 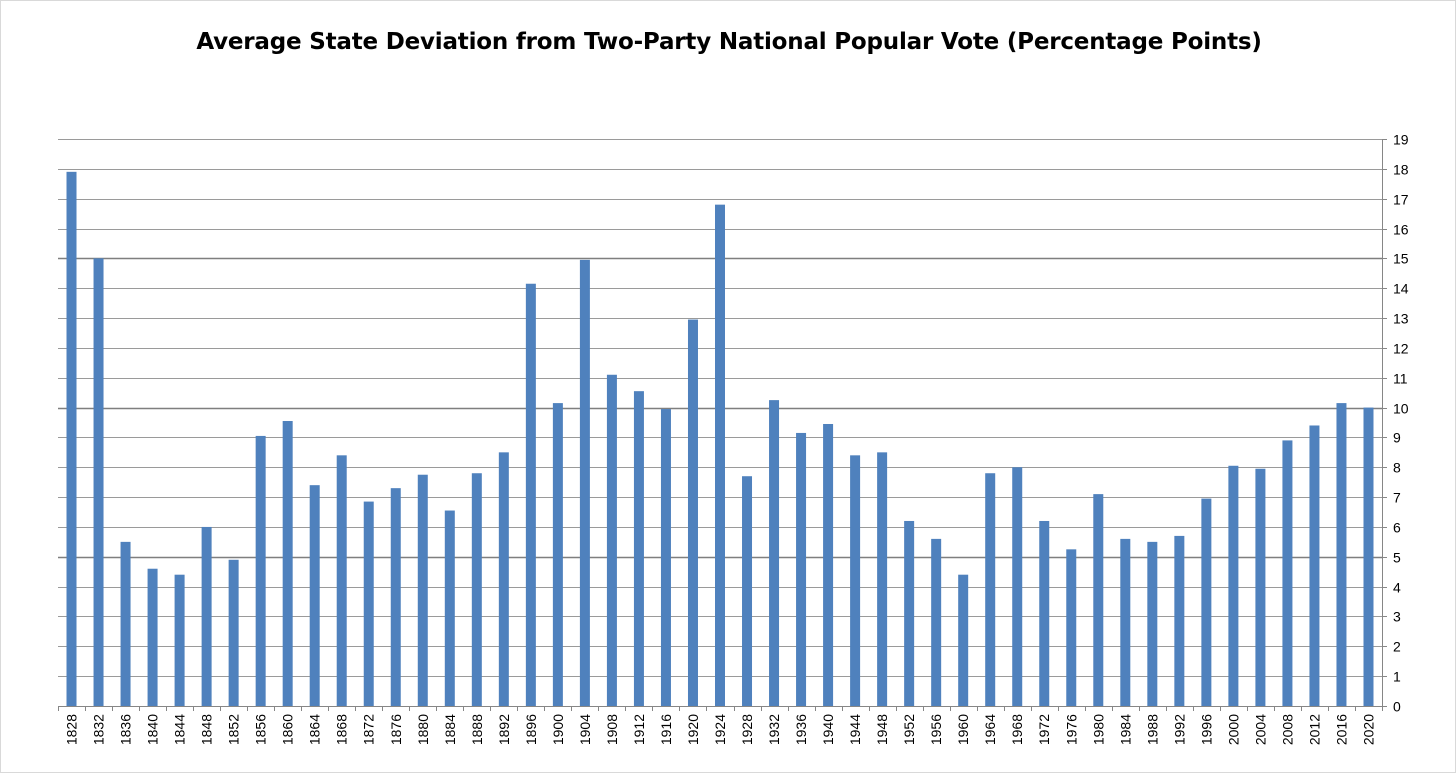 I want to click on y-tick-label: 6, so click(x=1397, y=528).